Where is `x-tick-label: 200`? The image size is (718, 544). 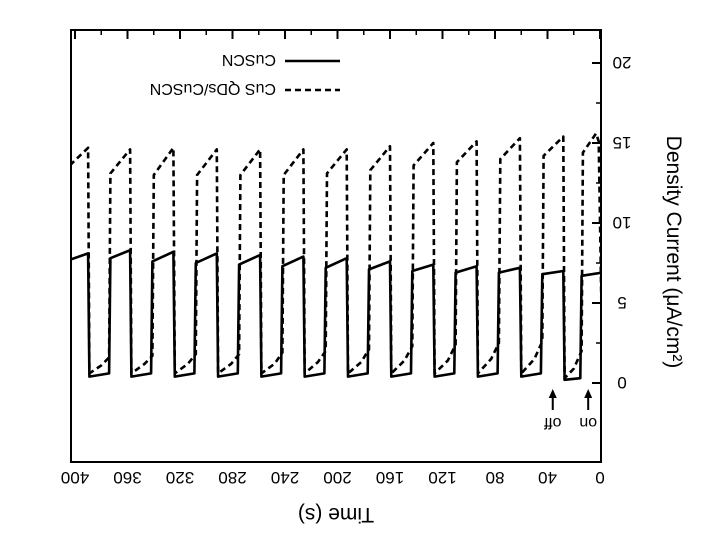
x-tick-label: 200 is located at coordinates (337, 477).